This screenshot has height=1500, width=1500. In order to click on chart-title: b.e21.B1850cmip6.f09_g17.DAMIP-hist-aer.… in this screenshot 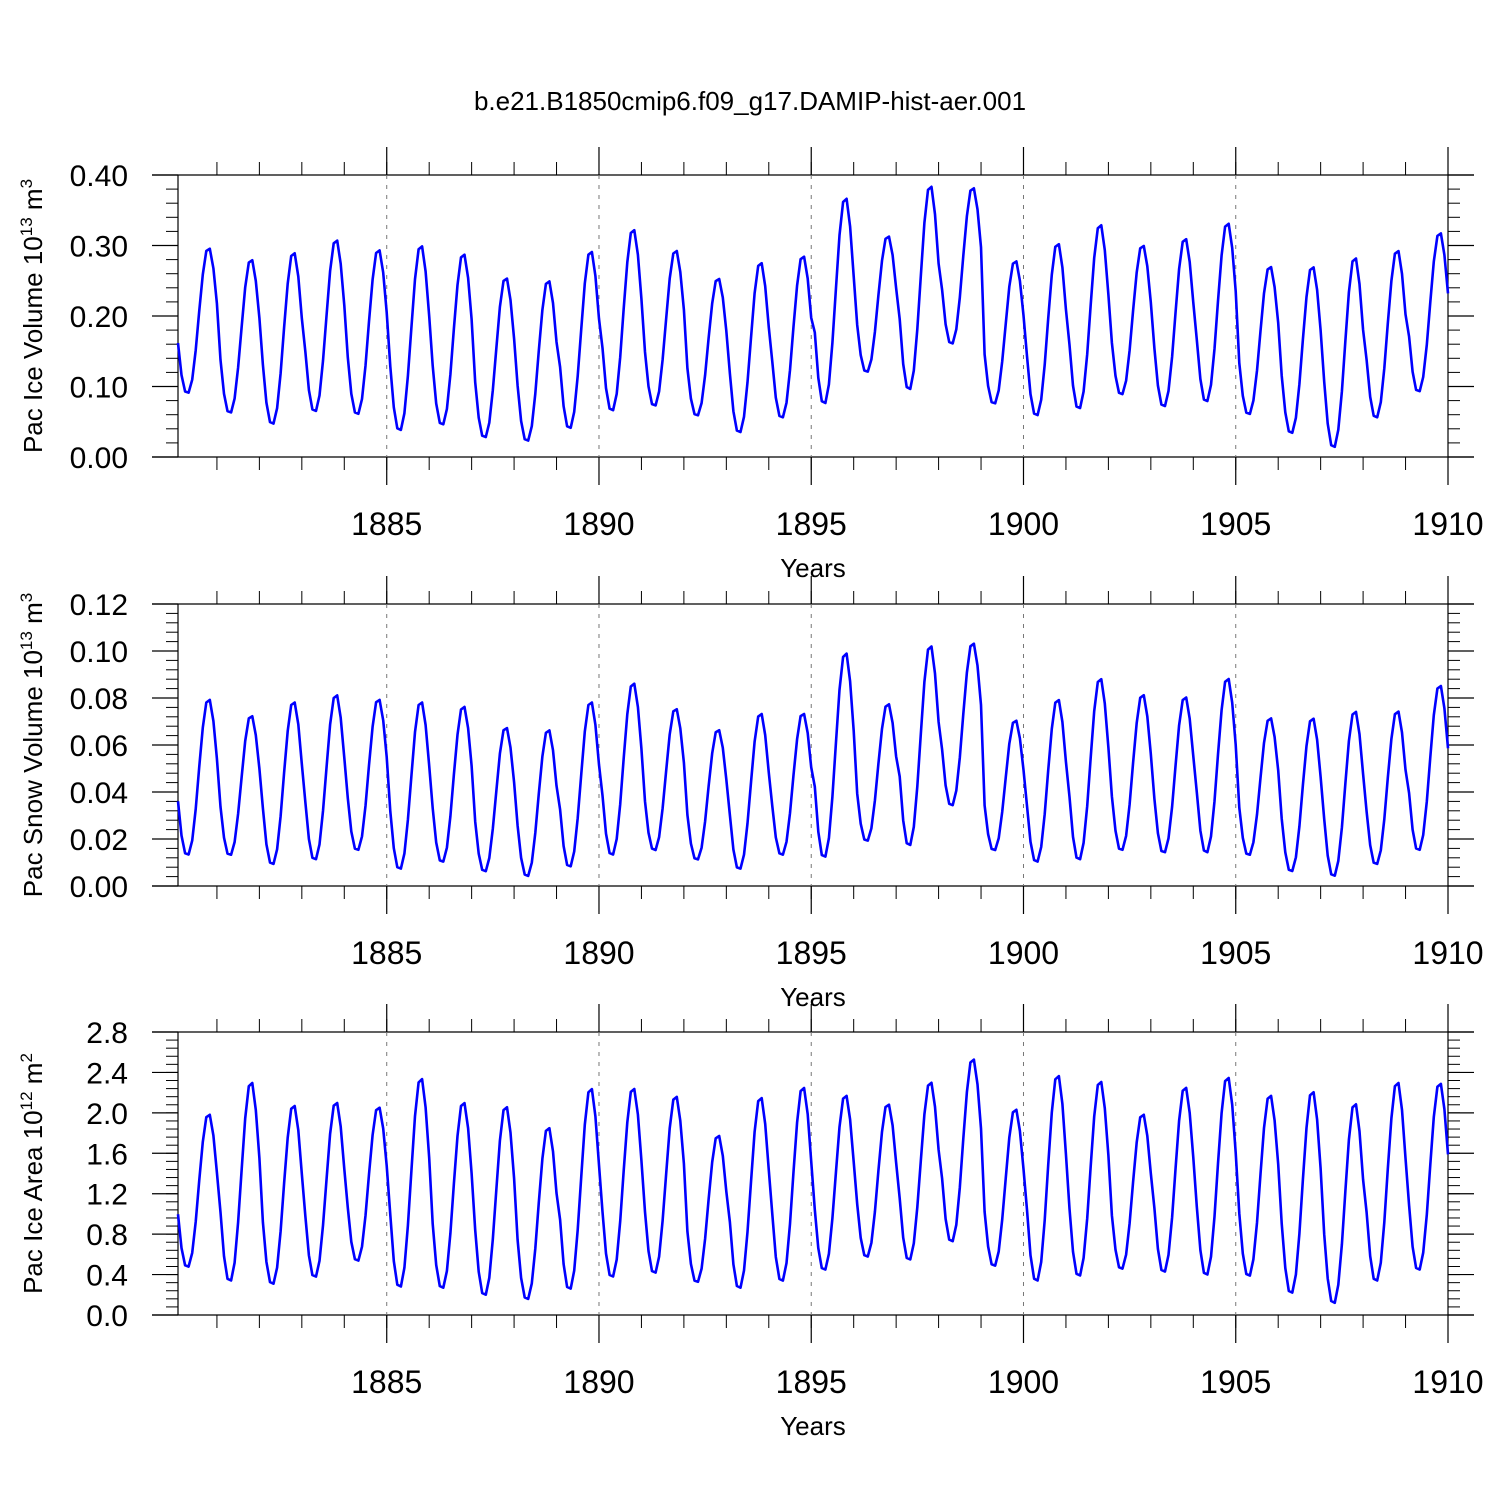, I will do `click(750, 101)`.